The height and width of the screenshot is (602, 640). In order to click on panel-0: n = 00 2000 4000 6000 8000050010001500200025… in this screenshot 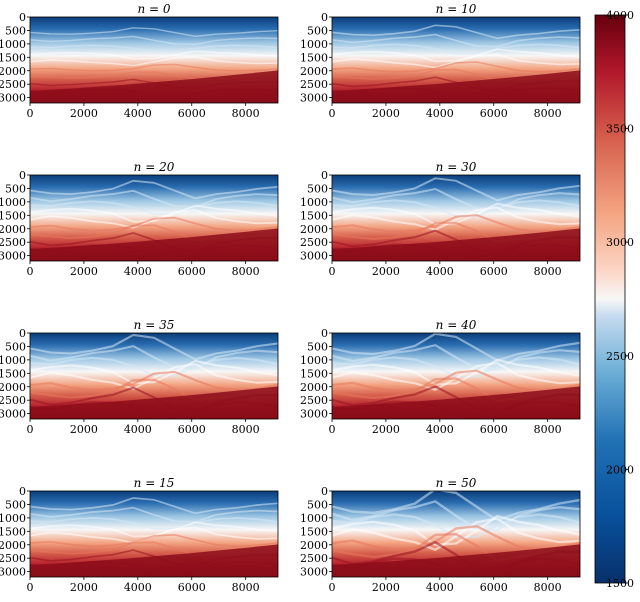, I will do `click(139, 61)`.